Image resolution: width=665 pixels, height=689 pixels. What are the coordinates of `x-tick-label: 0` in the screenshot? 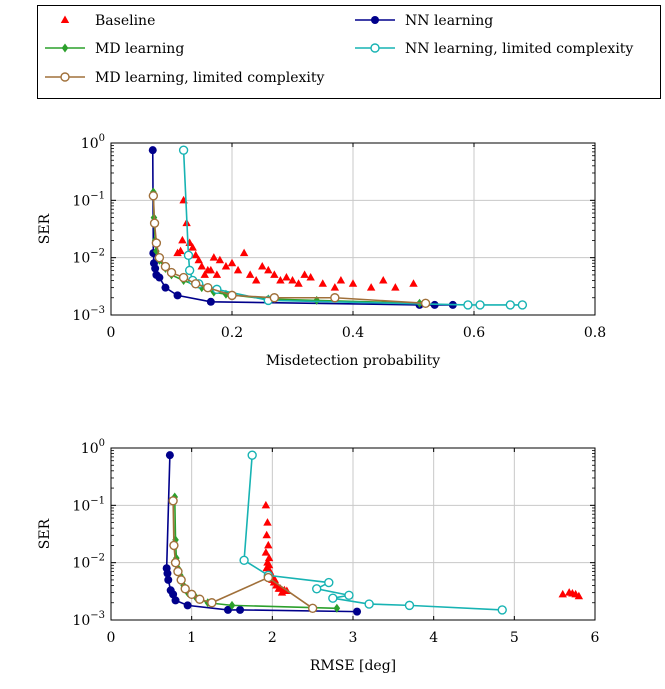 It's located at (111, 638).